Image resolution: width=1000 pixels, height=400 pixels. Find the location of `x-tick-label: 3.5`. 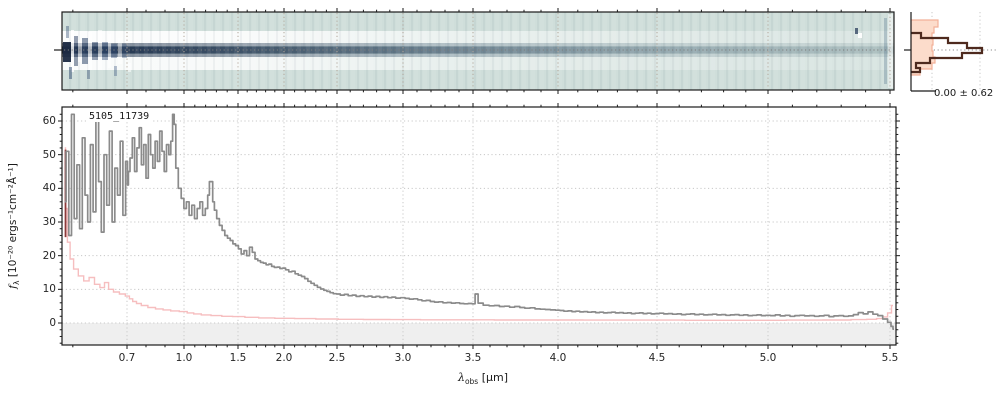

x-tick-label: 3.5 is located at coordinates (473, 358).